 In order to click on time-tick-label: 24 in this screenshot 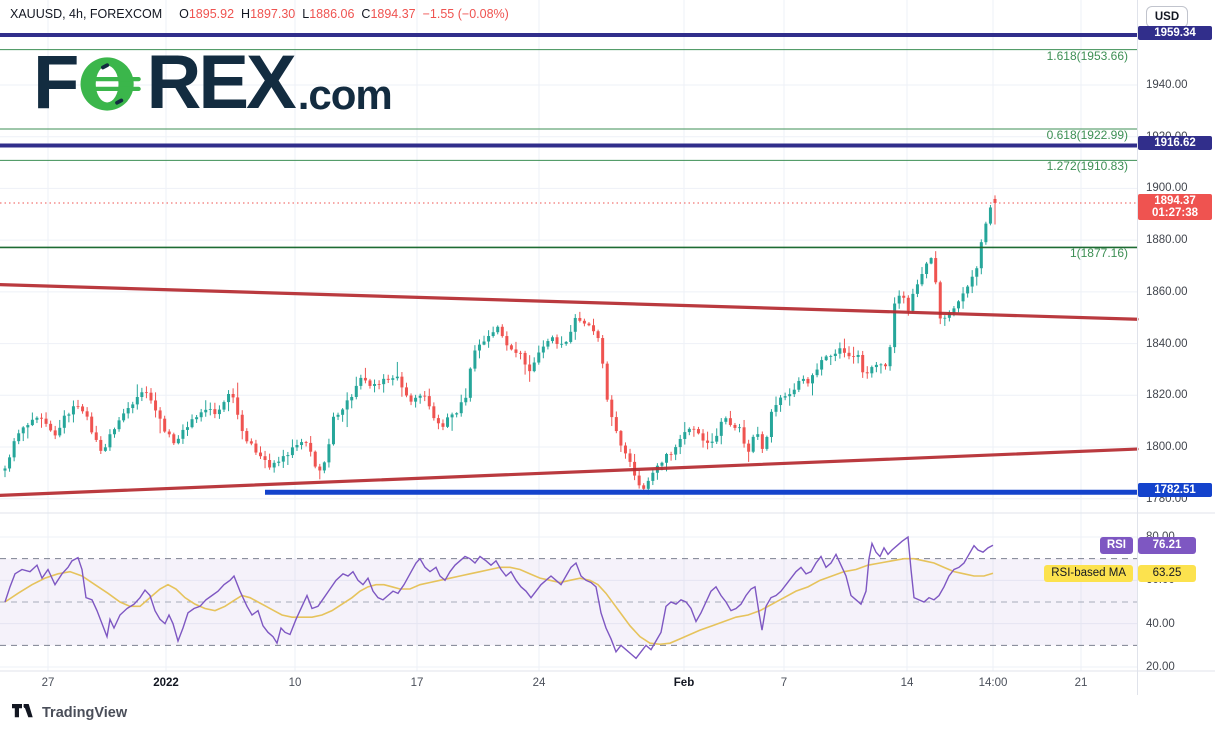, I will do `click(539, 683)`.